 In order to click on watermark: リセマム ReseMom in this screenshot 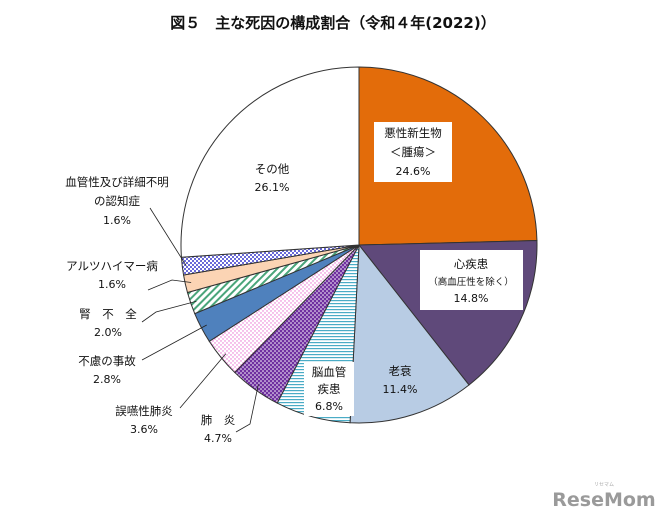, I will do `click(603, 496)`.